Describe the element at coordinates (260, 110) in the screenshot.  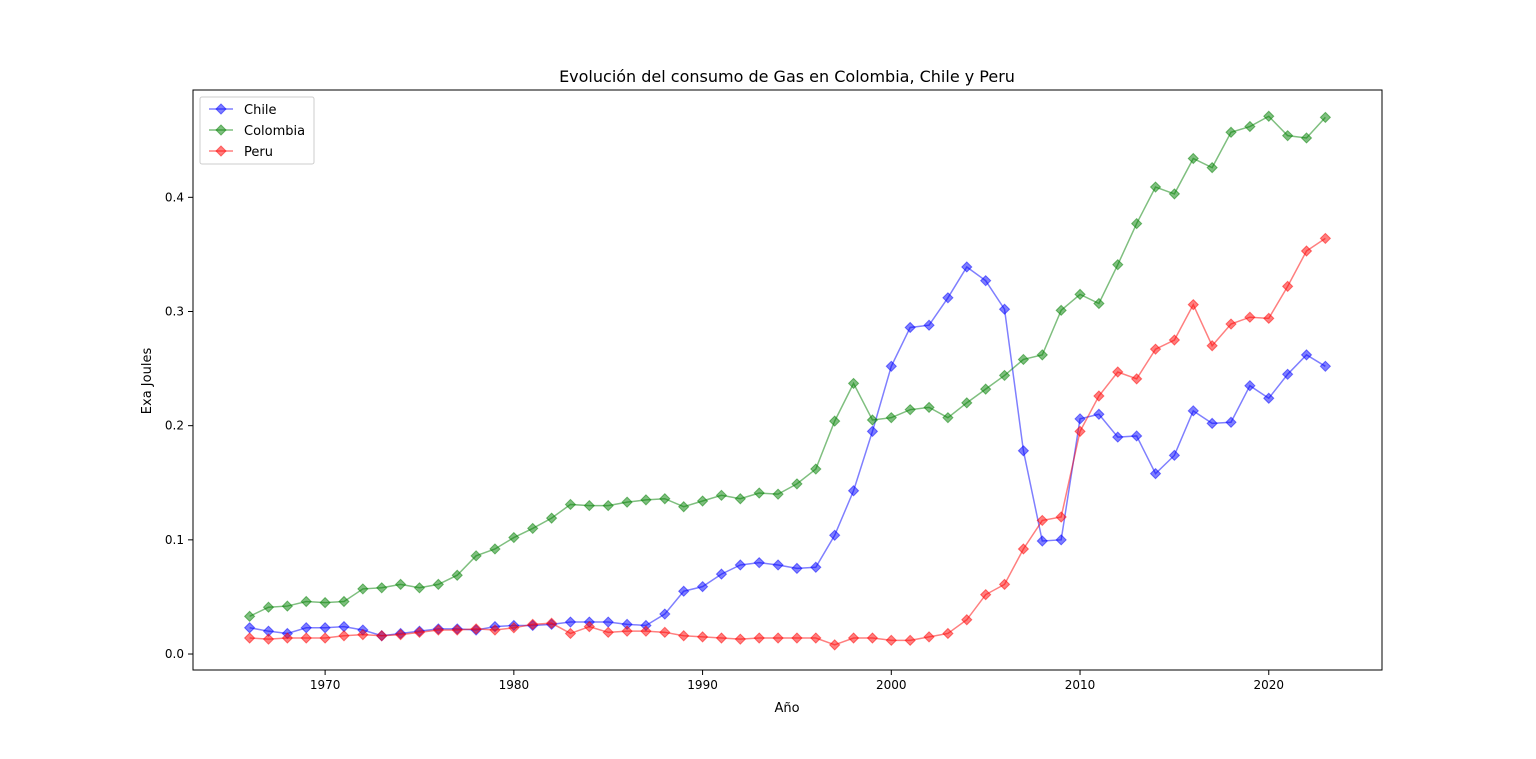
I see `legend-label: Chile` at that location.